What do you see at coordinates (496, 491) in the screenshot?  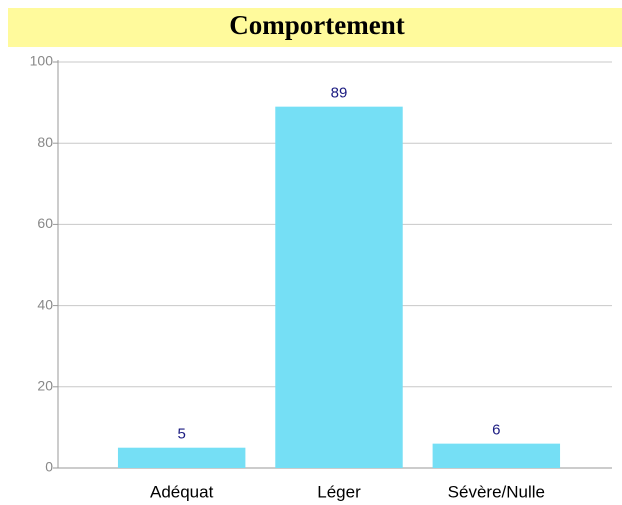 I see `x-tick-label: Sévère/Nulle` at bounding box center [496, 491].